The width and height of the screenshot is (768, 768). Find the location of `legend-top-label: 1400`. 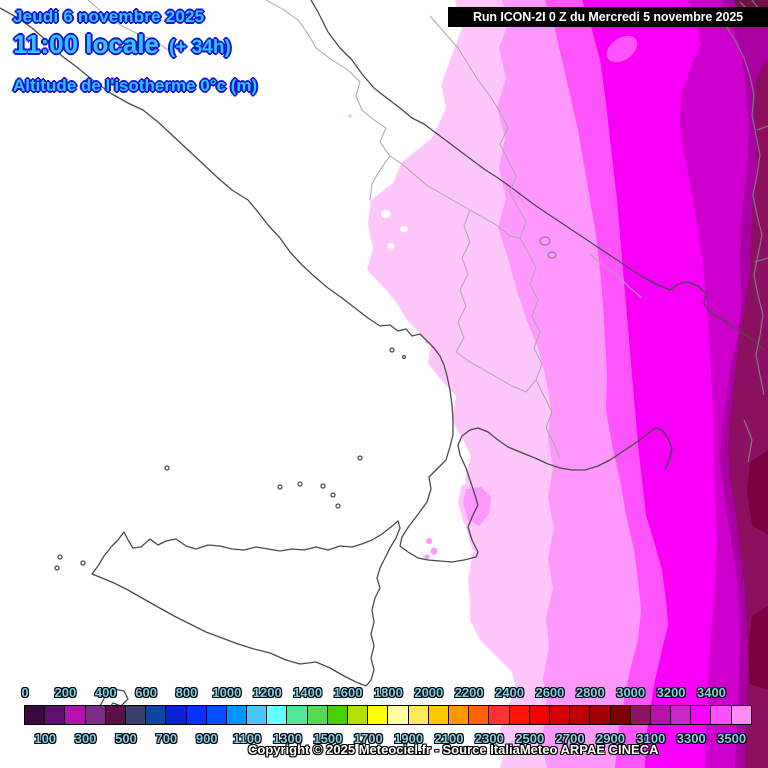

legend-top-label: 1400 is located at coordinates (308, 692).